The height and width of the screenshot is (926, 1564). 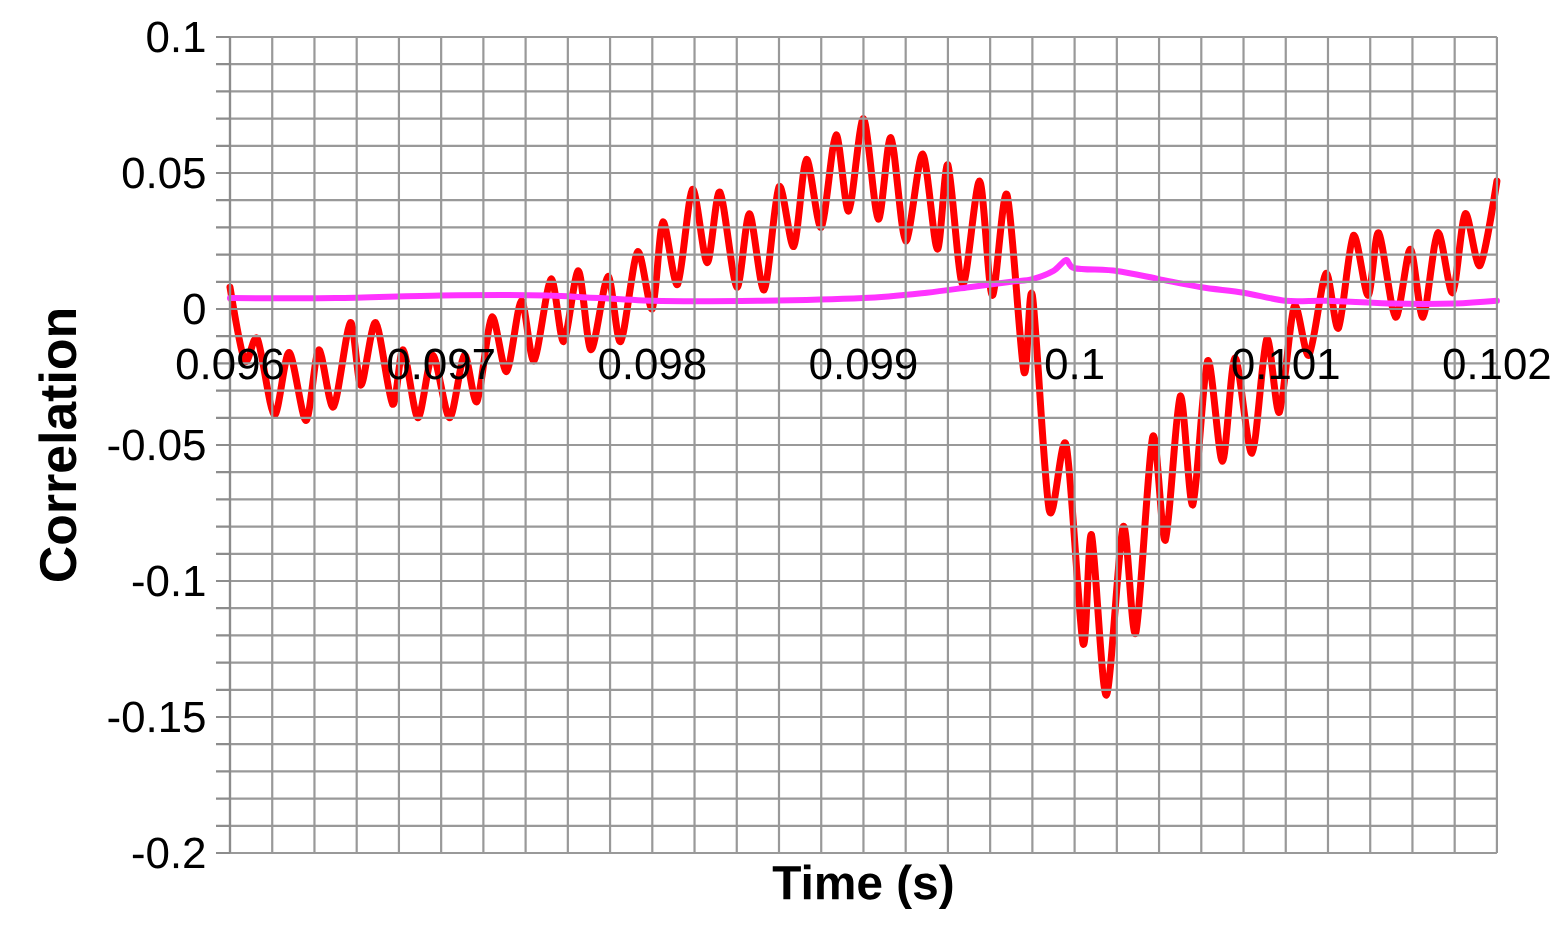 I want to click on y-tick-label: -0.2, so click(x=168, y=853).